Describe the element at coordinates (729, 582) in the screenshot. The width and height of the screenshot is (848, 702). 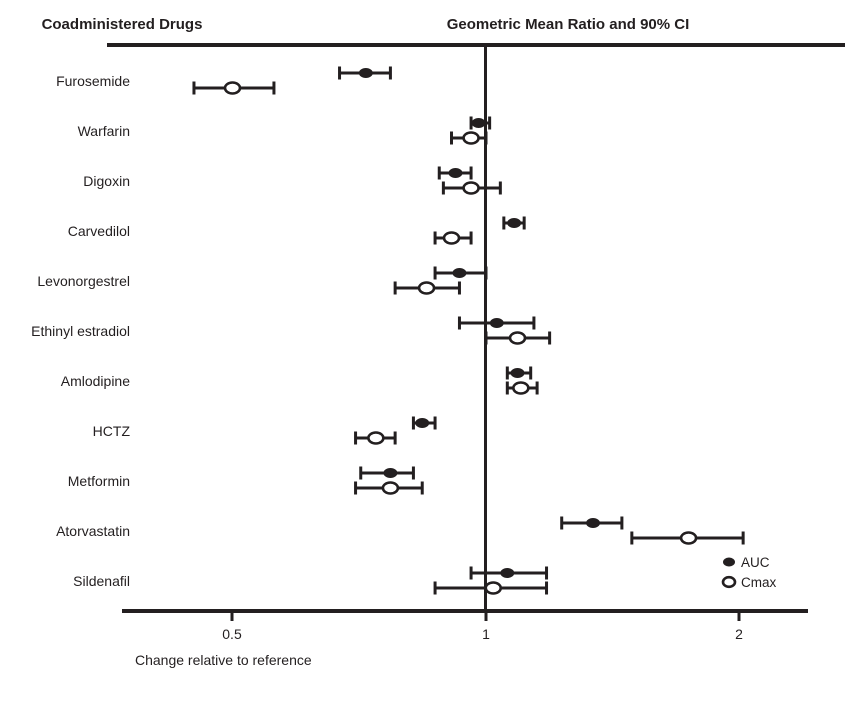
I see `cmax-legend-marker-icon` at that location.